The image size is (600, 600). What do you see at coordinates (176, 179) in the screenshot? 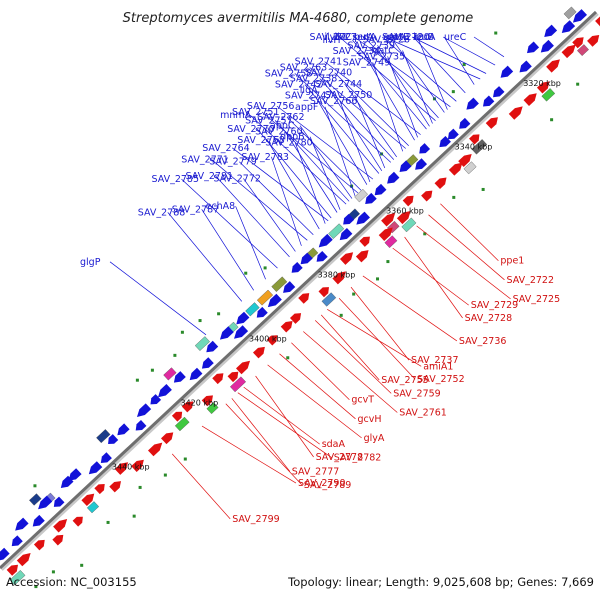
I see `forward-gene-label: SAV_2785` at bounding box center [176, 179].